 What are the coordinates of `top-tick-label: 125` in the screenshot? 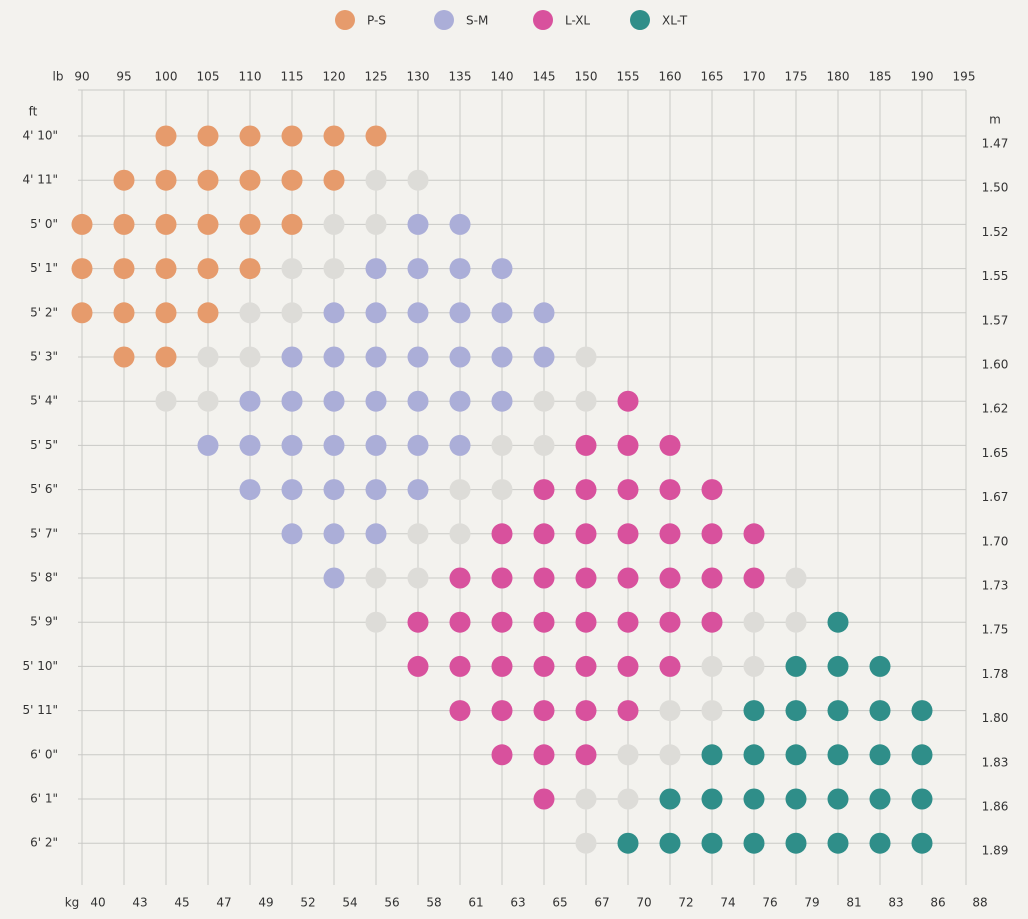 It's located at (376, 77).